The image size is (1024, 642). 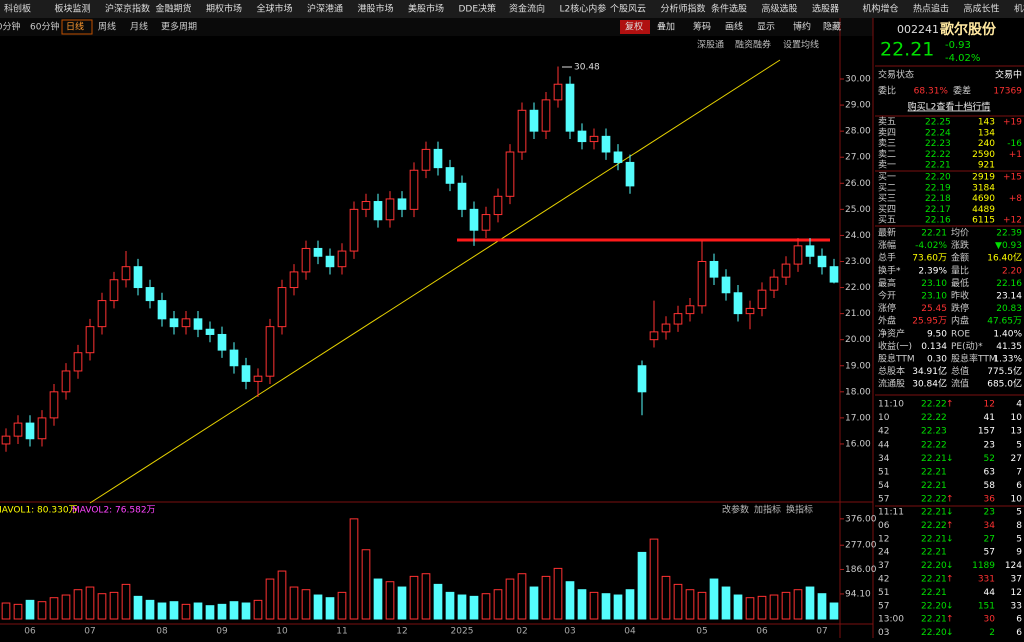 What do you see at coordinates (983, 178) in the screenshot?
I see `book-volume: 2919` at bounding box center [983, 178].